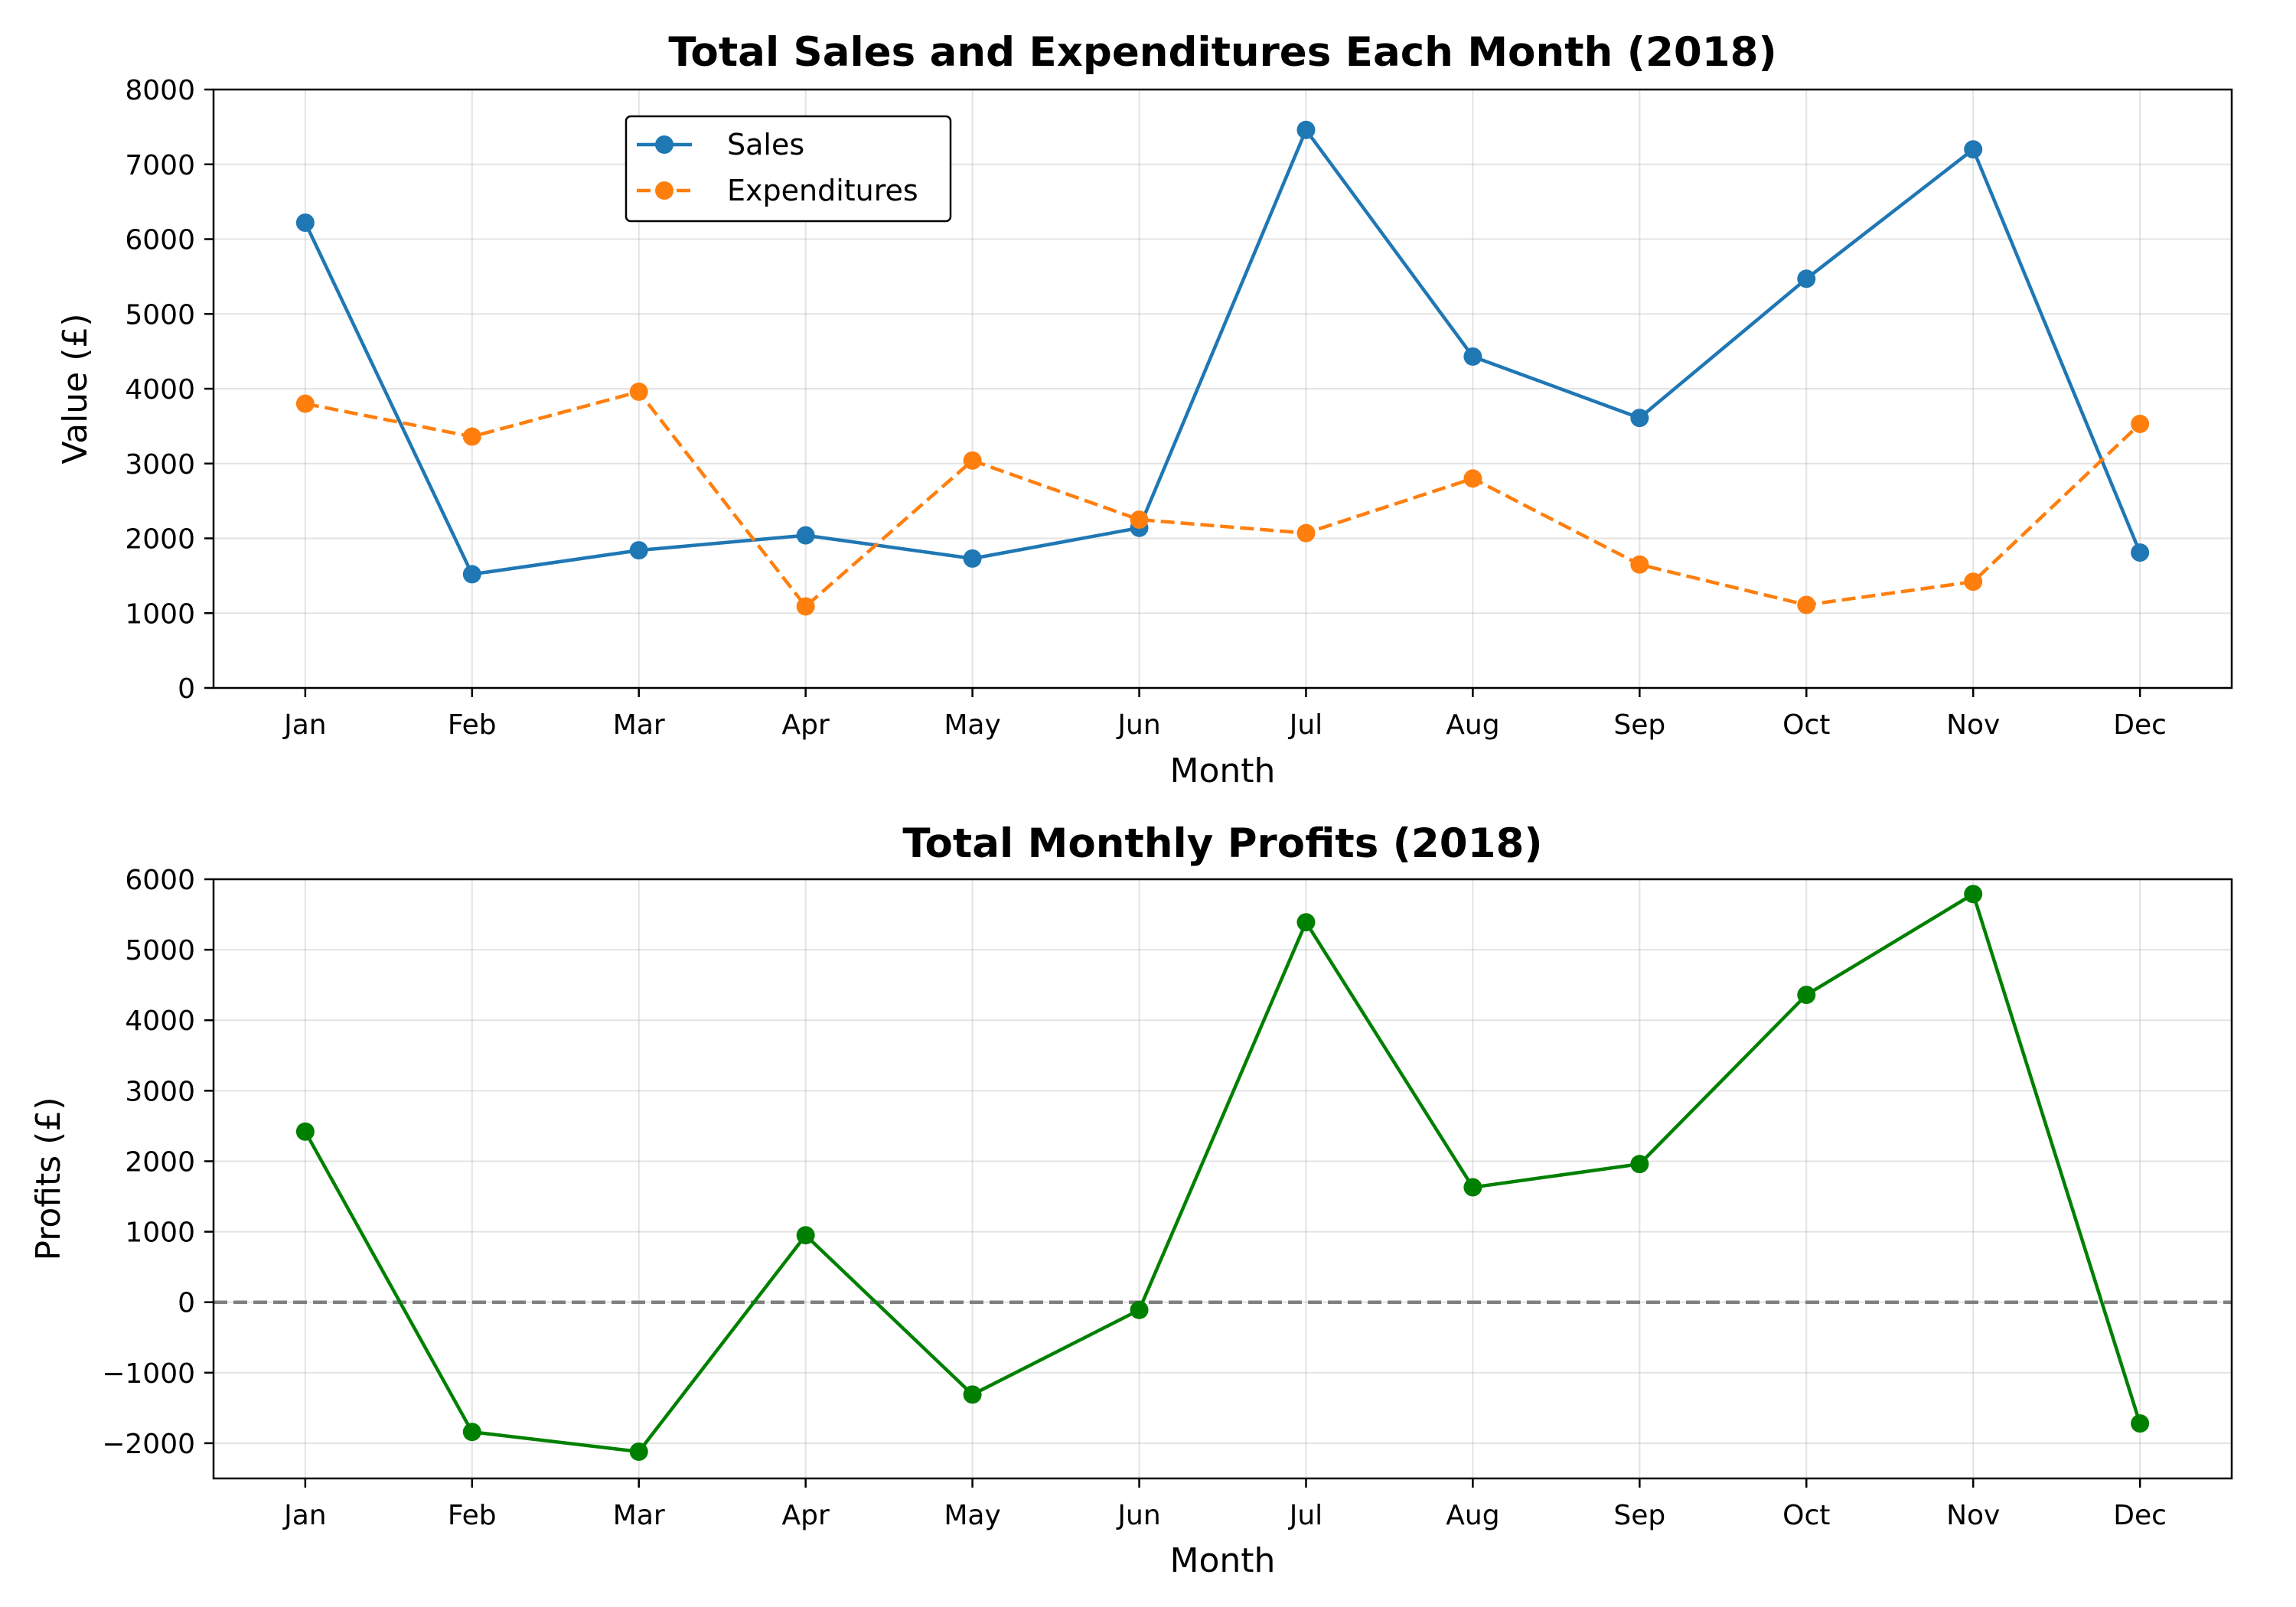 The width and height of the screenshot is (2296, 1607). Describe the element at coordinates (148, 1374) in the screenshot. I see `y-tick-label: −1000` at that location.